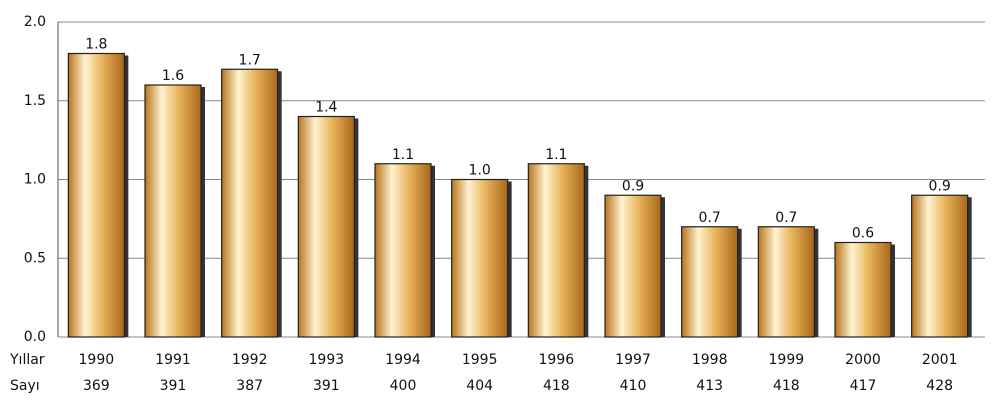 The height and width of the screenshot is (408, 1000). I want to click on value-label: 1.4, so click(326, 108).